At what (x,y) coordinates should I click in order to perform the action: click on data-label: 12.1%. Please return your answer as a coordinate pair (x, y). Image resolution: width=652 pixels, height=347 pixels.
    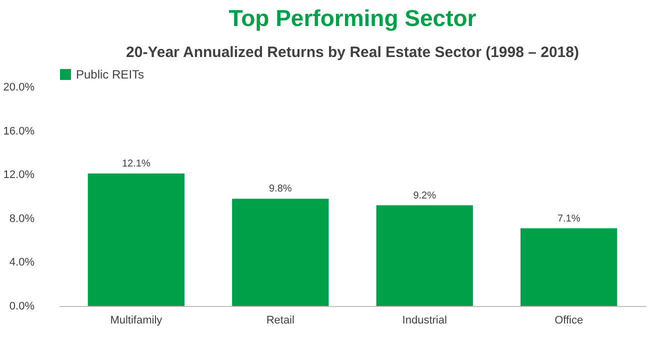
    Looking at the image, I should click on (136, 164).